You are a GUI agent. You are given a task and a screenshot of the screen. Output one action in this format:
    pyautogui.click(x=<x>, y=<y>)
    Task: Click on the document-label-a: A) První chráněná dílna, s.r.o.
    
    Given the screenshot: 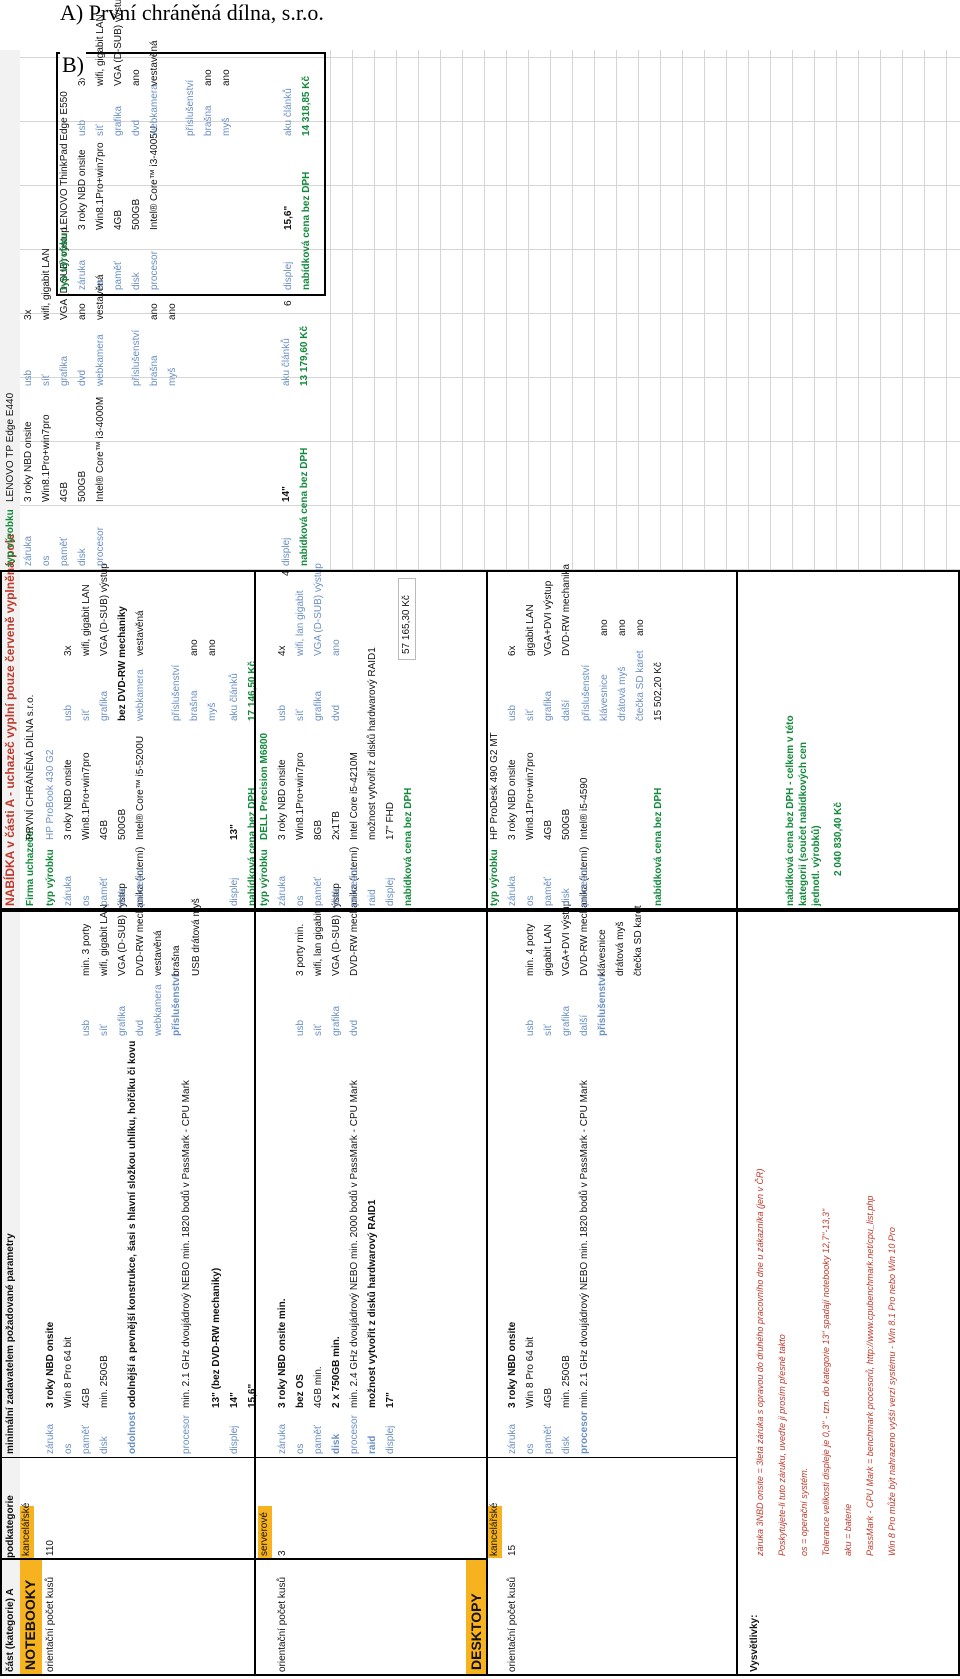 What is the action you would take?
    pyautogui.click(x=192, y=12)
    